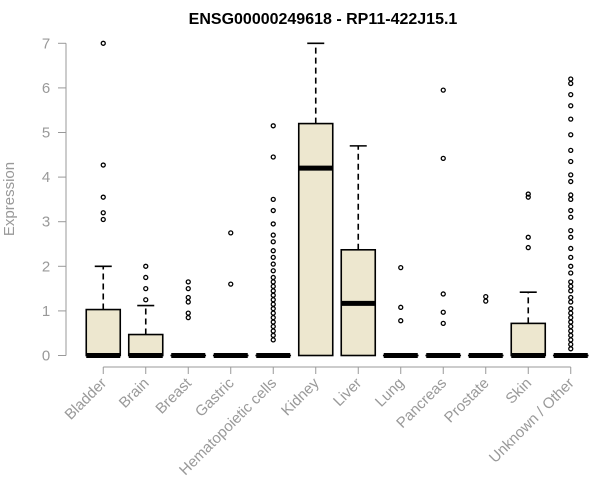  I want to click on category-label: Breast, so click(173, 395).